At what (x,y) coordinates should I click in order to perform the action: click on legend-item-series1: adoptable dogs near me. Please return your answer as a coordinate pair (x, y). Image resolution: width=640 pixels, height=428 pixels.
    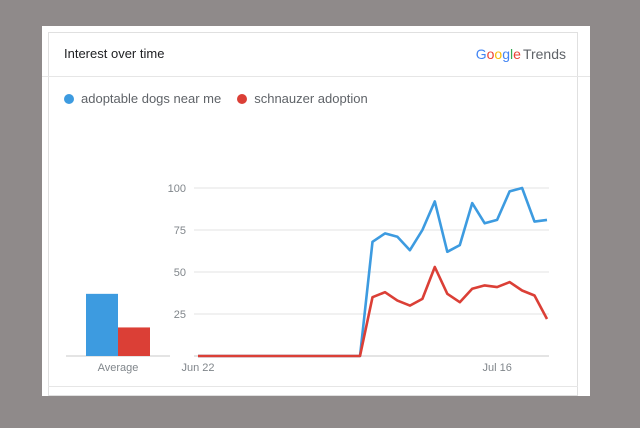
    Looking at the image, I should click on (142, 98).